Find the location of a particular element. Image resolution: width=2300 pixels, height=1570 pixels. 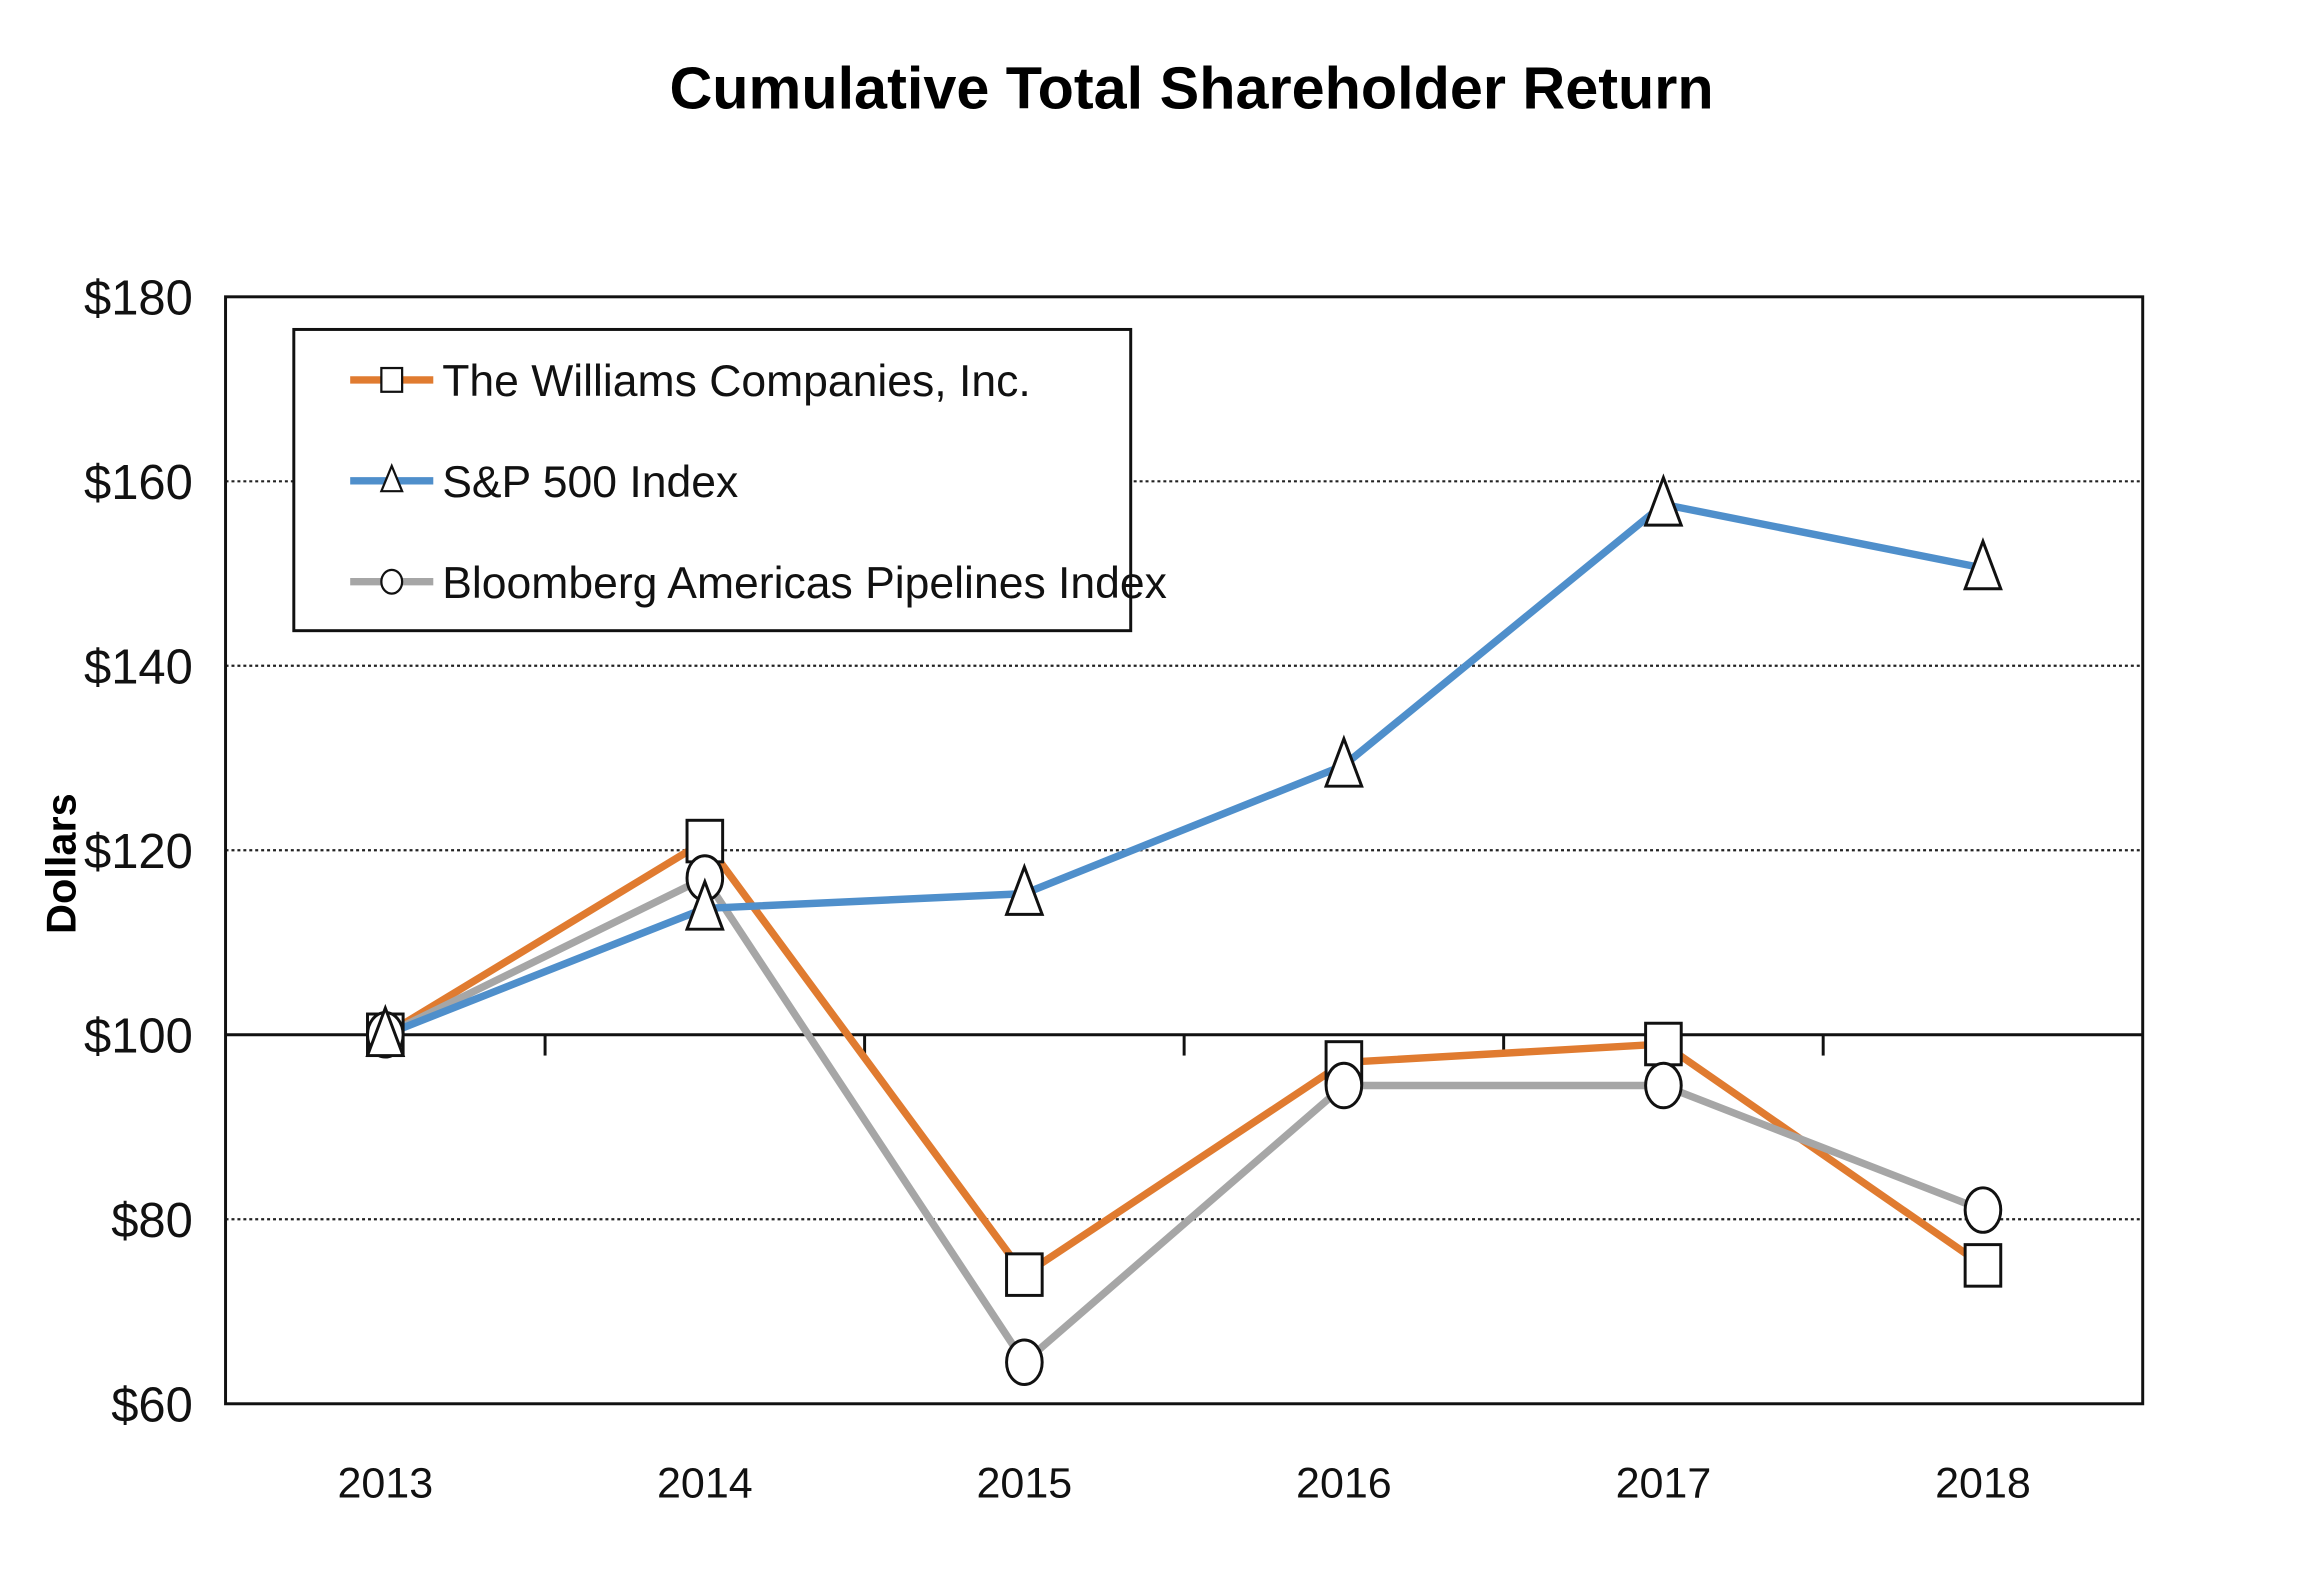

y-tick-label: $120 is located at coordinates (138, 852).